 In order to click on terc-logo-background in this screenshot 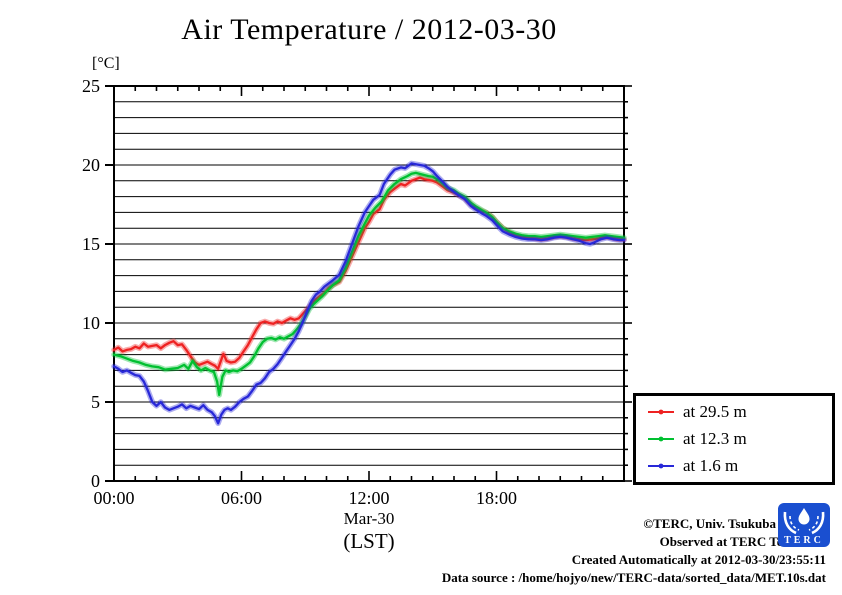, I will do `click(804, 525)`.